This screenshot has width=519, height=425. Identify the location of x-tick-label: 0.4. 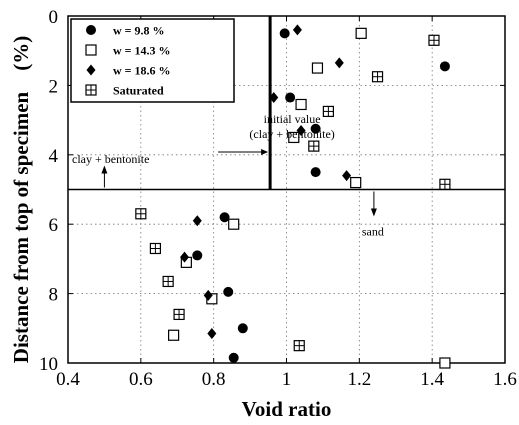
(68, 379).